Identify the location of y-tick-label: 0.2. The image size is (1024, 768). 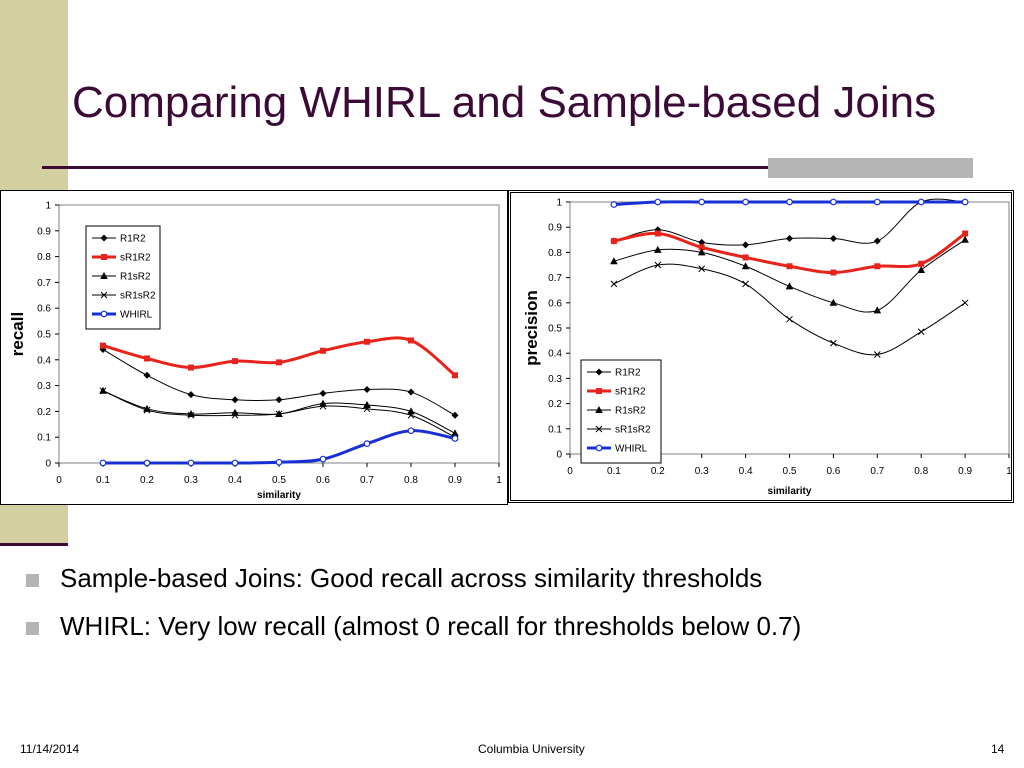
(555, 404).